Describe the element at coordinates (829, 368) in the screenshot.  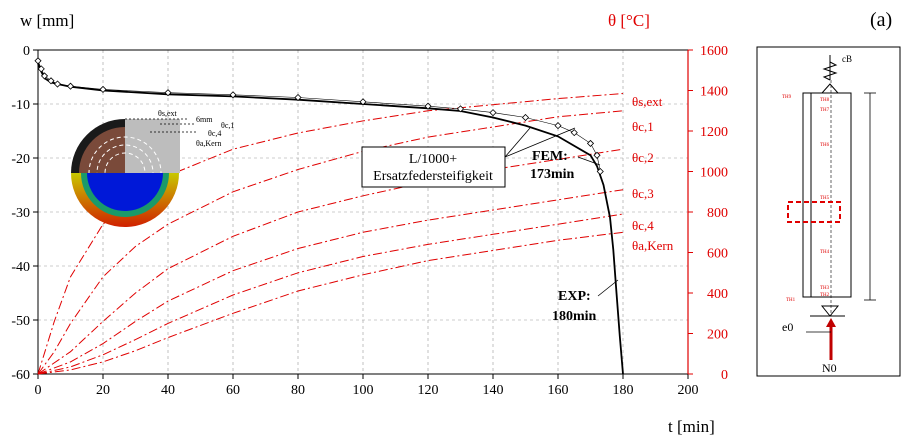
I see `load-label: N0` at that location.